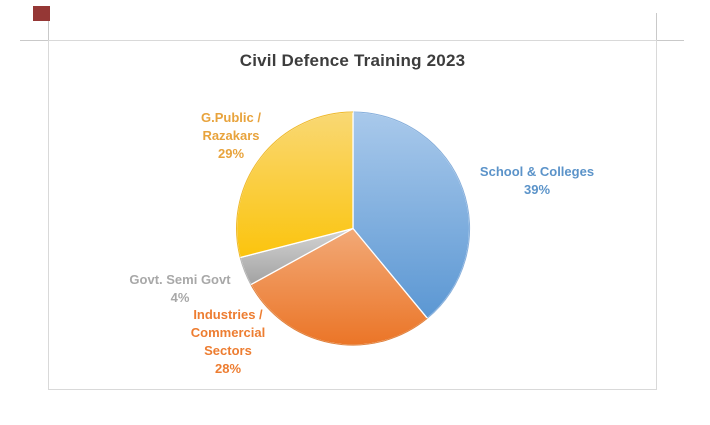  Describe the element at coordinates (537, 181) in the screenshot. I see `data-label-school-colleges: School & Colleges 39%` at that location.